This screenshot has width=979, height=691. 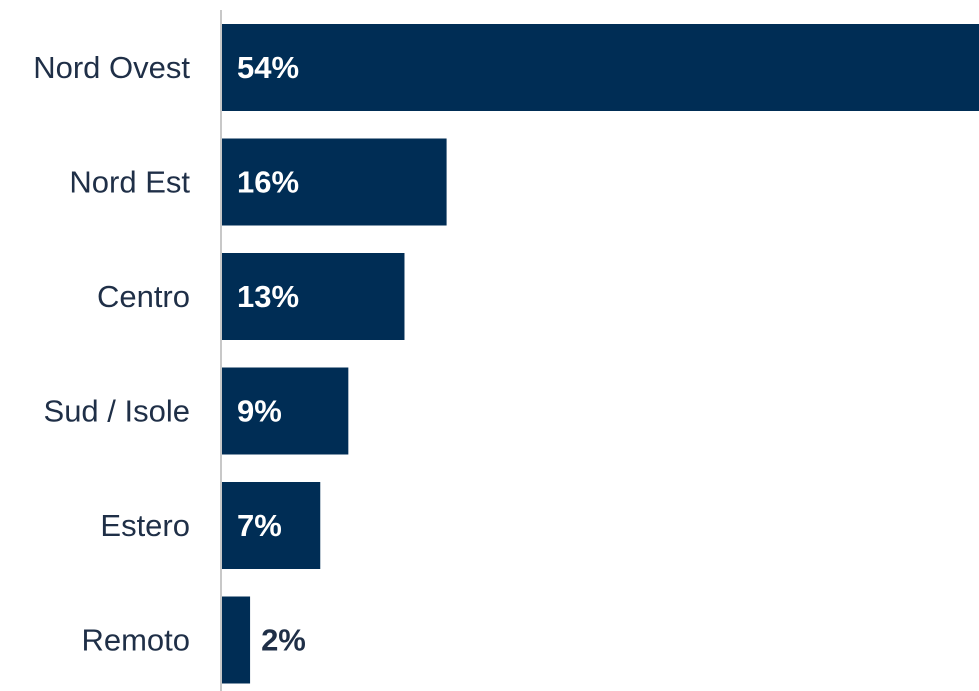 I want to click on bar-centro, so click(x=313, y=296).